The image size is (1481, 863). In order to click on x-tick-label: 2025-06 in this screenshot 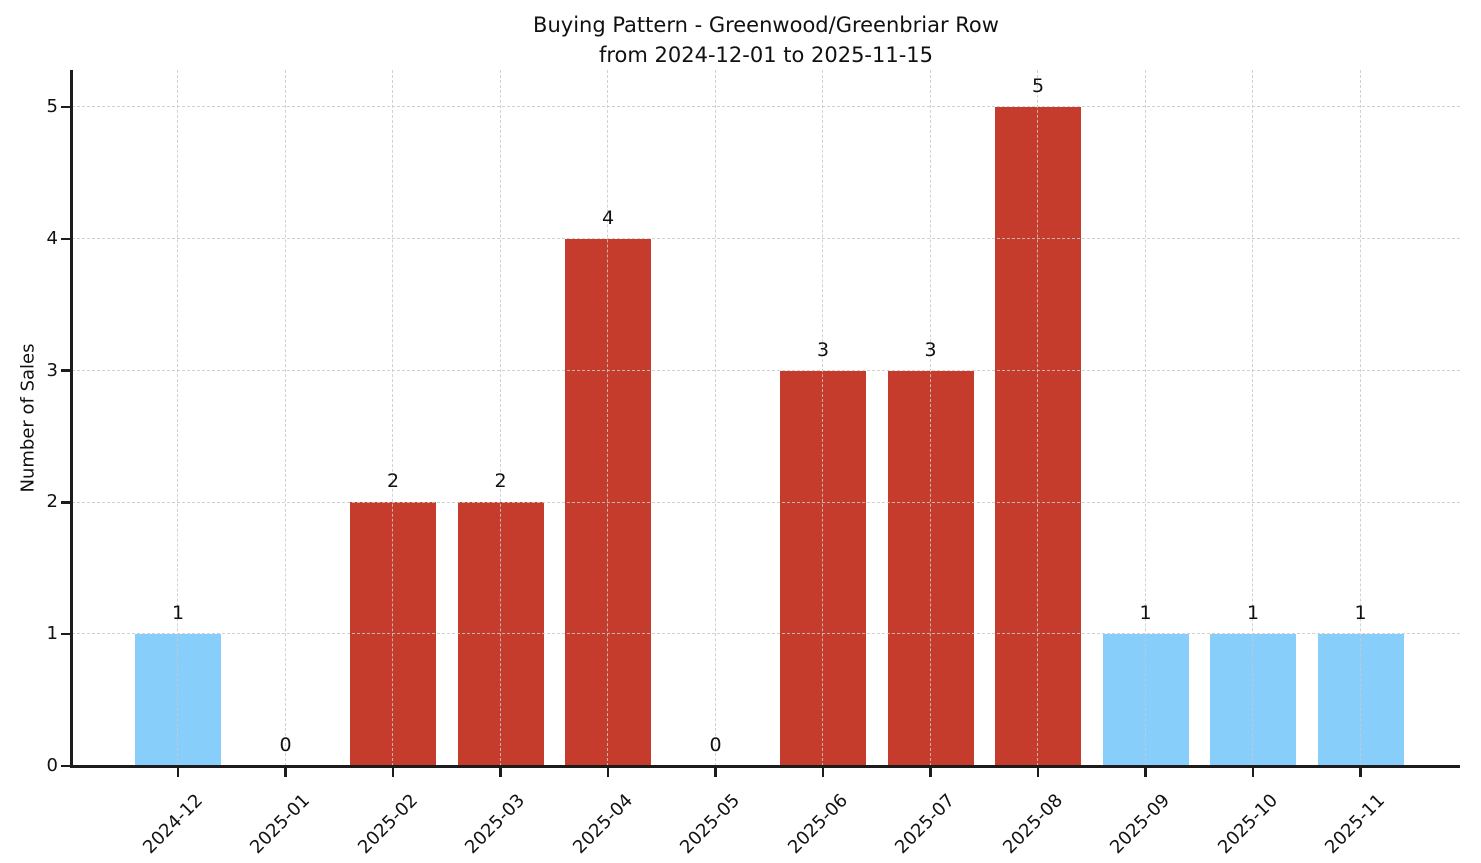, I will do `click(817, 824)`.